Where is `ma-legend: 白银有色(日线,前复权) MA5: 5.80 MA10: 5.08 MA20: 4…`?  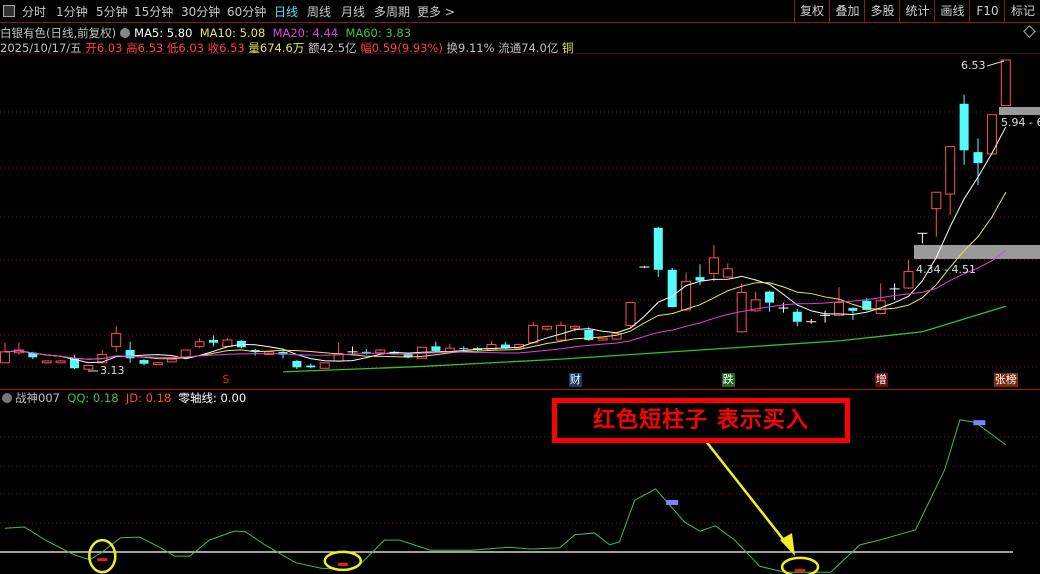
ma-legend: 白银有色(日线,前复权) MA5: 5.80 MA10: 5.08 MA20: 4… is located at coordinates (205, 33).